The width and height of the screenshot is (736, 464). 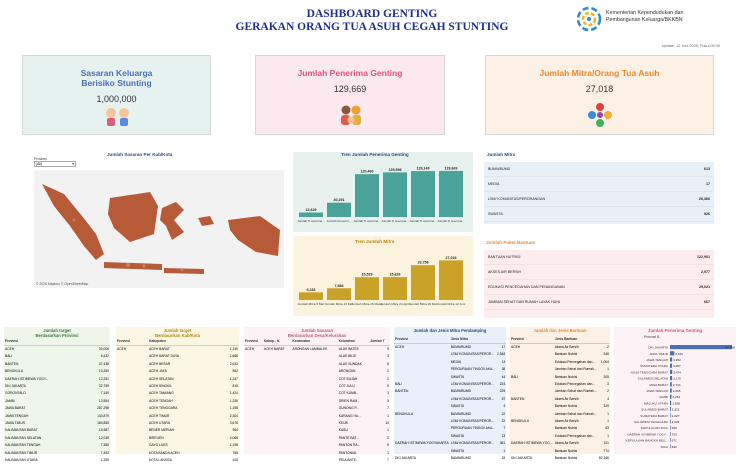 I want to click on target-prov-row: KALIMANTAN UTARA 1,335, so click(x=57, y=459).